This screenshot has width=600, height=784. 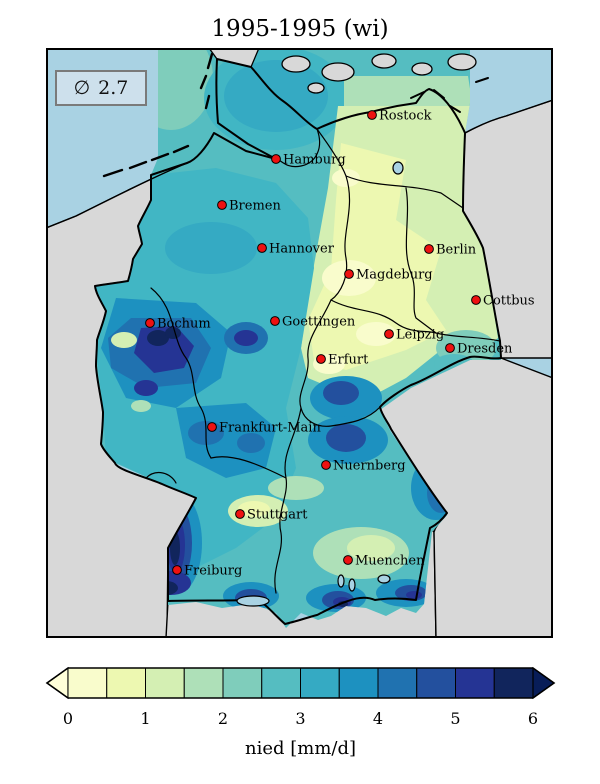 What do you see at coordinates (378, 718) in the screenshot?
I see `colorbar-tick-label: 4` at bounding box center [378, 718].